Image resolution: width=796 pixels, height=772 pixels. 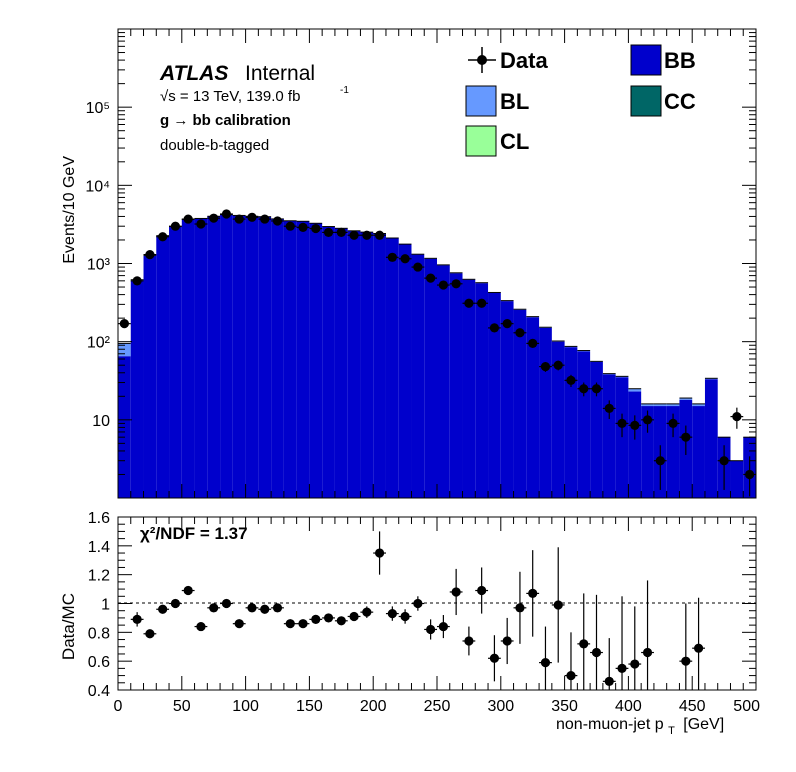 I want to click on x-tick-label: 200, so click(x=373, y=706).